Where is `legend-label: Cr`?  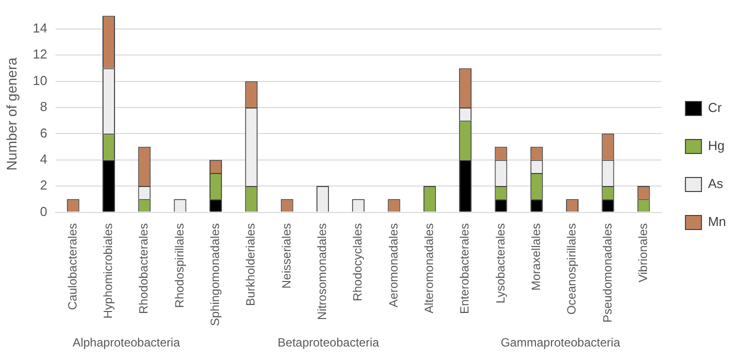 legend-label: Cr is located at coordinates (715, 108).